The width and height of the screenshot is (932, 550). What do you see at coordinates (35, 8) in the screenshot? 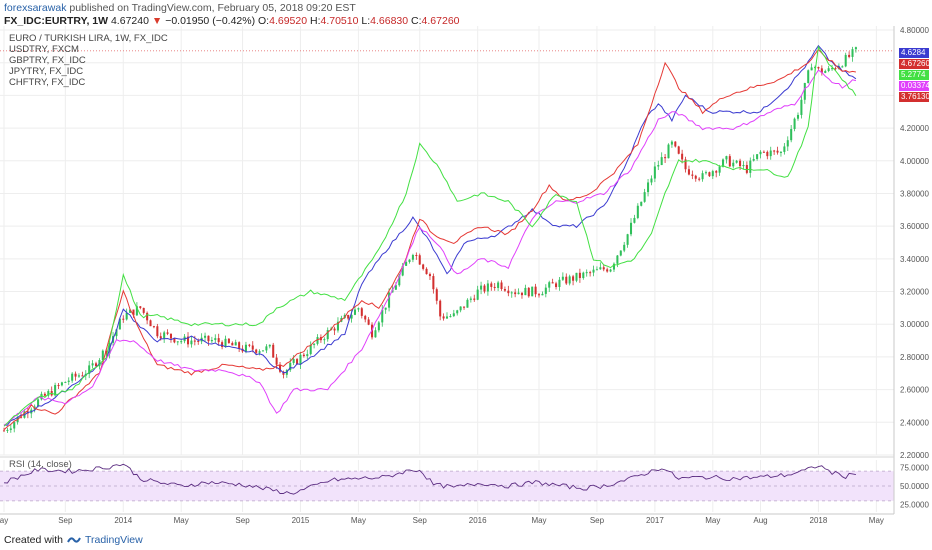
I see `author-link: forexsarawak` at bounding box center [35, 8].